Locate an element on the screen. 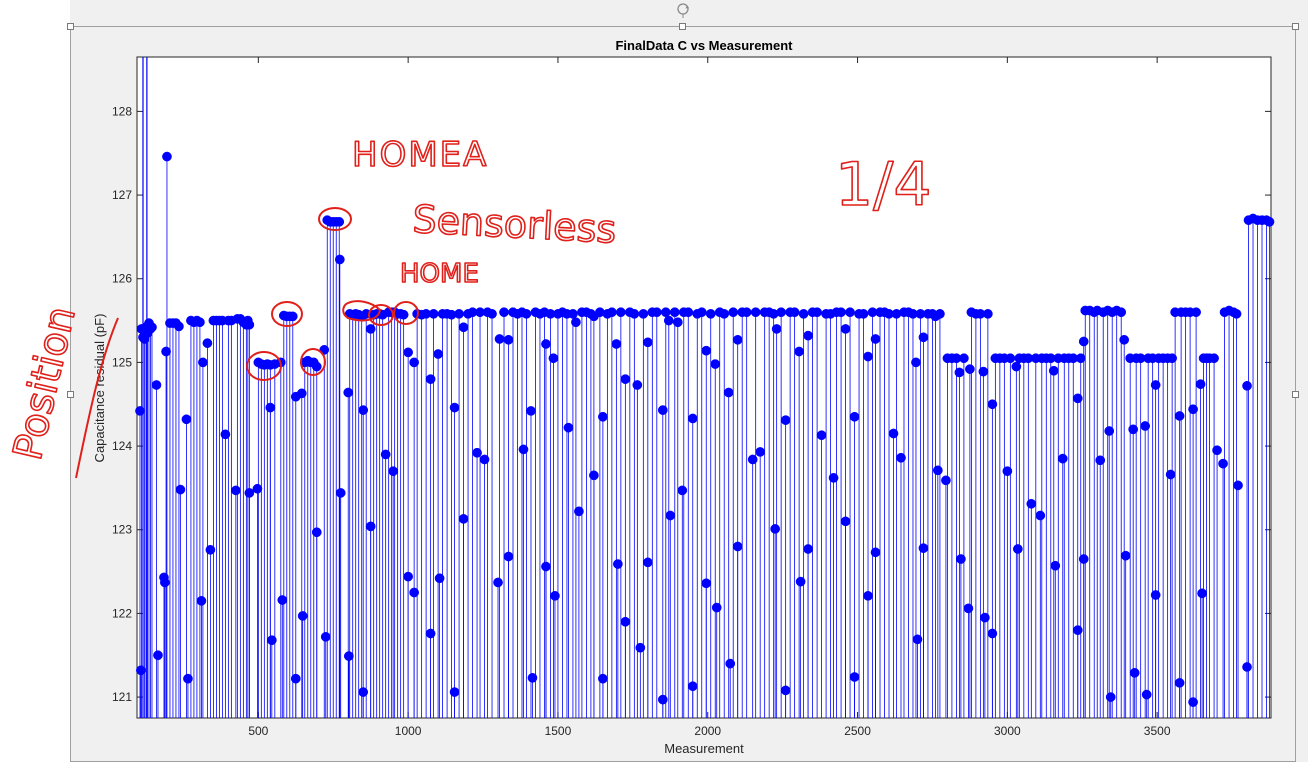 This screenshot has height=762, width=1308. y-tick-label: 122 is located at coordinates (122, 613).